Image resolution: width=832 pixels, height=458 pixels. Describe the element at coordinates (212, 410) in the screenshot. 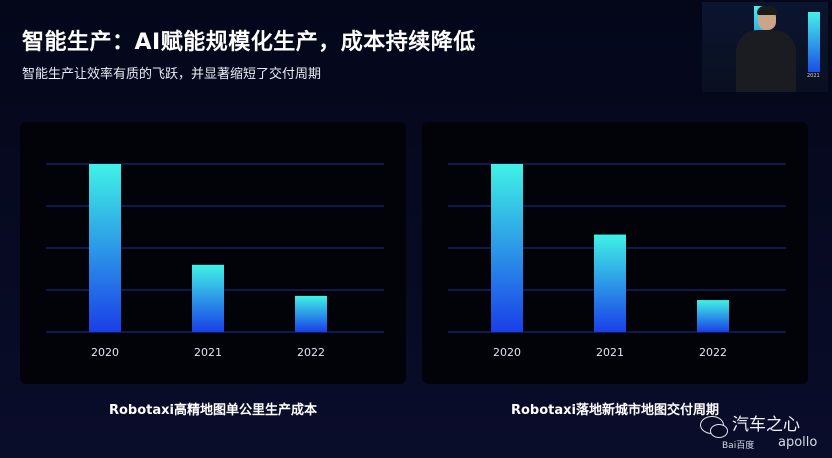

I see `chart-cost-title: Robotaxi高精地图单公里生产成本` at that location.